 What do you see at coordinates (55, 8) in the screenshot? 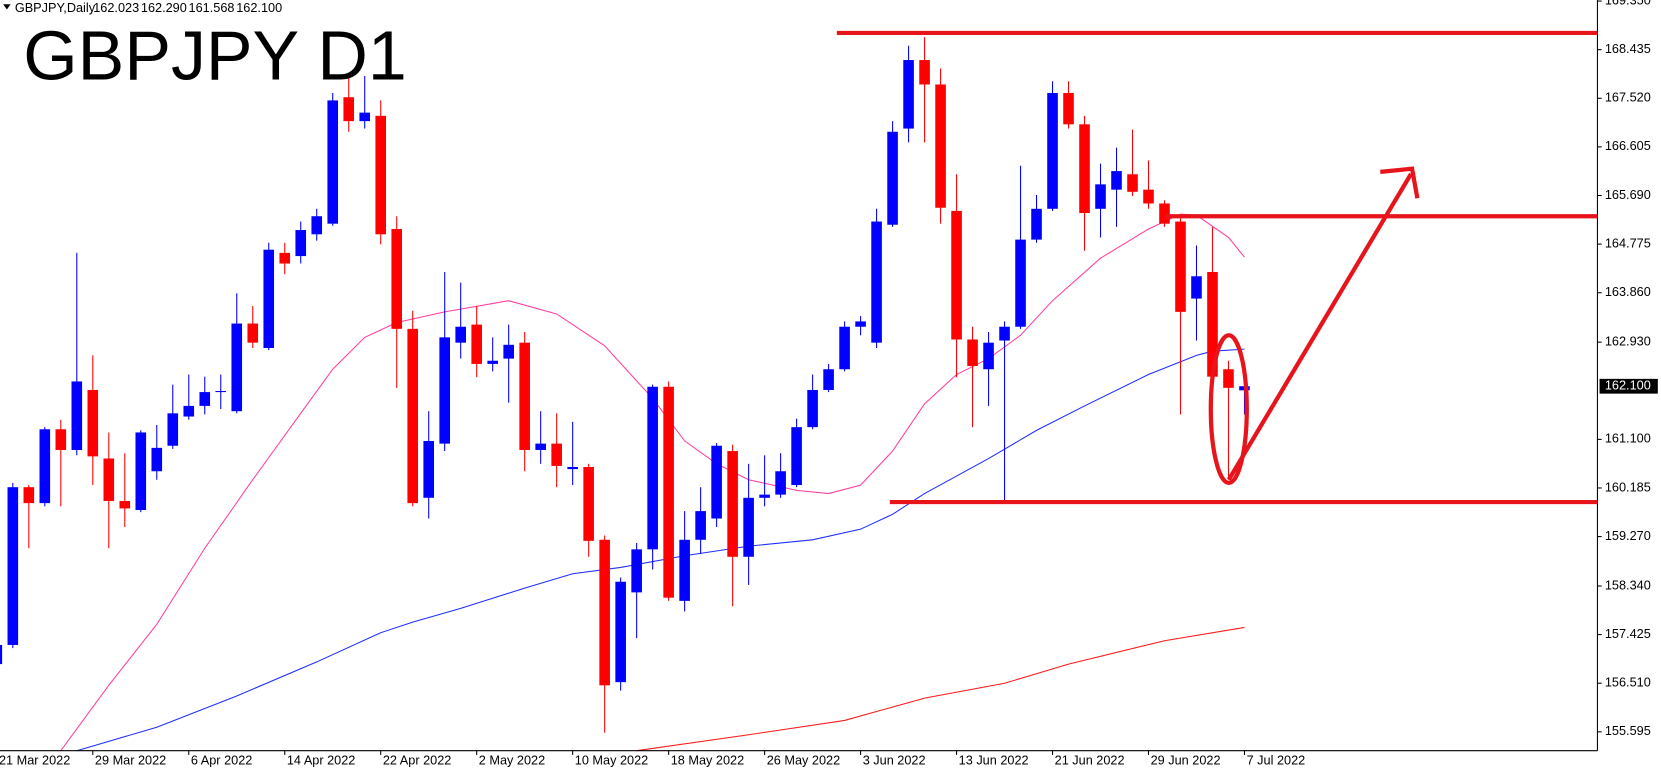
I see `symbol: GBPJPY,Daily` at bounding box center [55, 8].